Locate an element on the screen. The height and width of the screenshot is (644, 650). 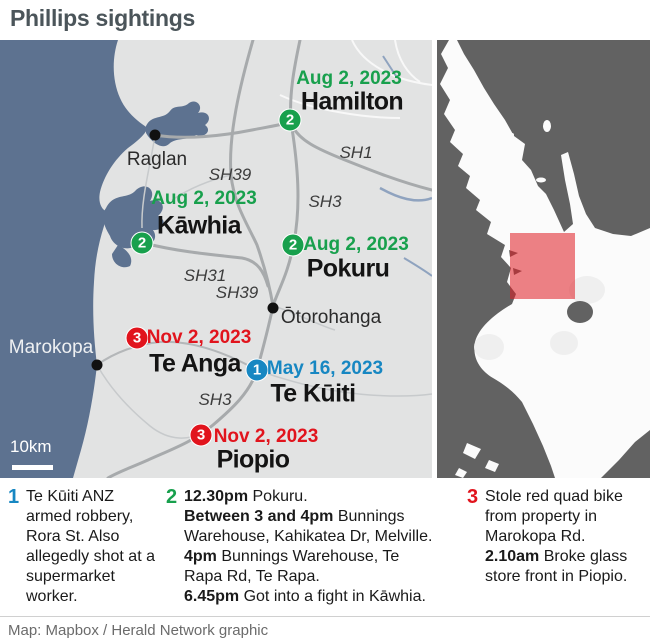
local-roads is located at coordinates (355, 79).